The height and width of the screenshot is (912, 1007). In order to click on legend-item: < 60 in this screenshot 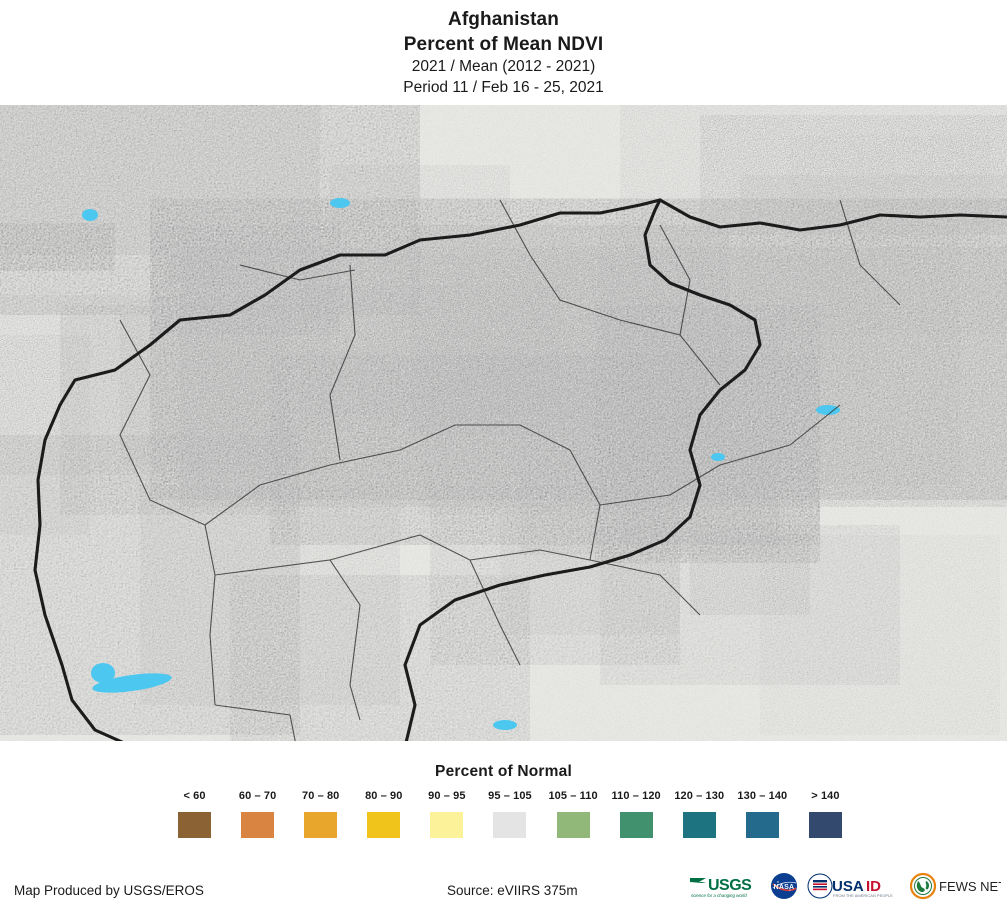, I will do `click(194, 814)`.